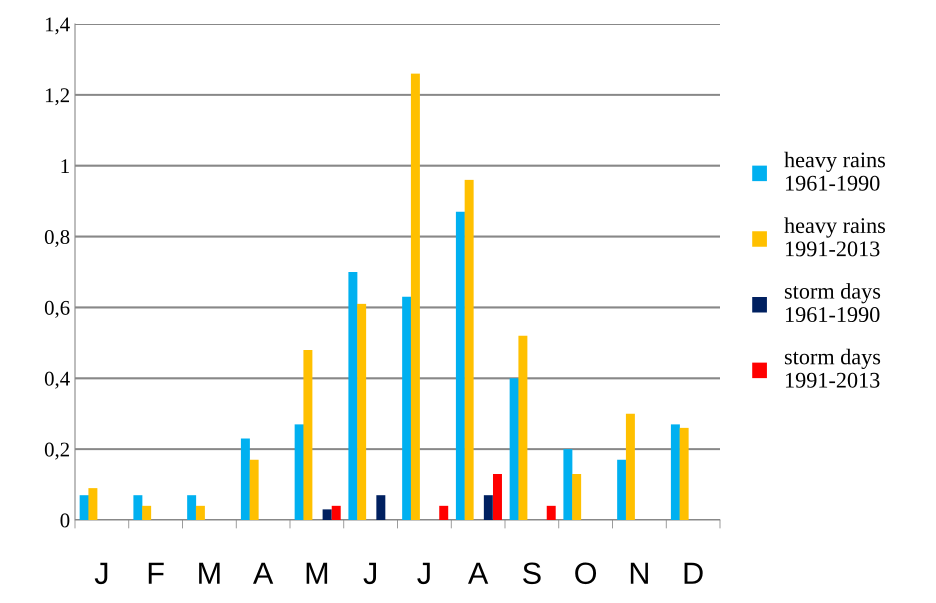 The width and height of the screenshot is (936, 603). Describe the element at coordinates (65, 520) in the screenshot. I see `y-tick-label: 0` at that location.